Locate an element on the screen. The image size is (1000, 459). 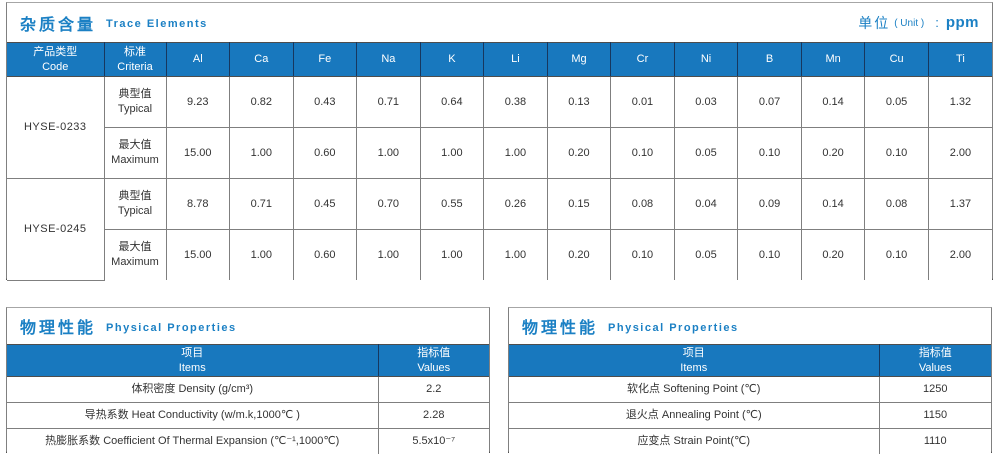
trace-value: 1.37 is located at coordinates (959, 204).